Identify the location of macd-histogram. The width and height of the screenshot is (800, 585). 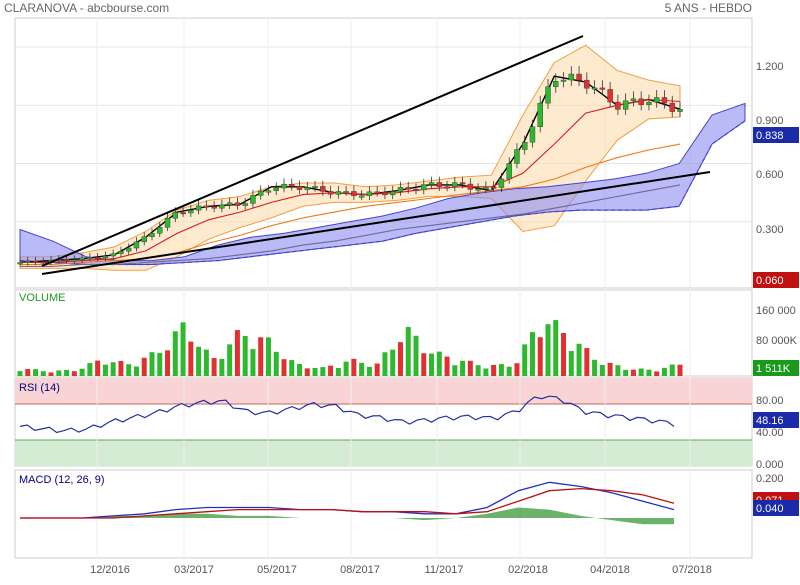
(347, 516).